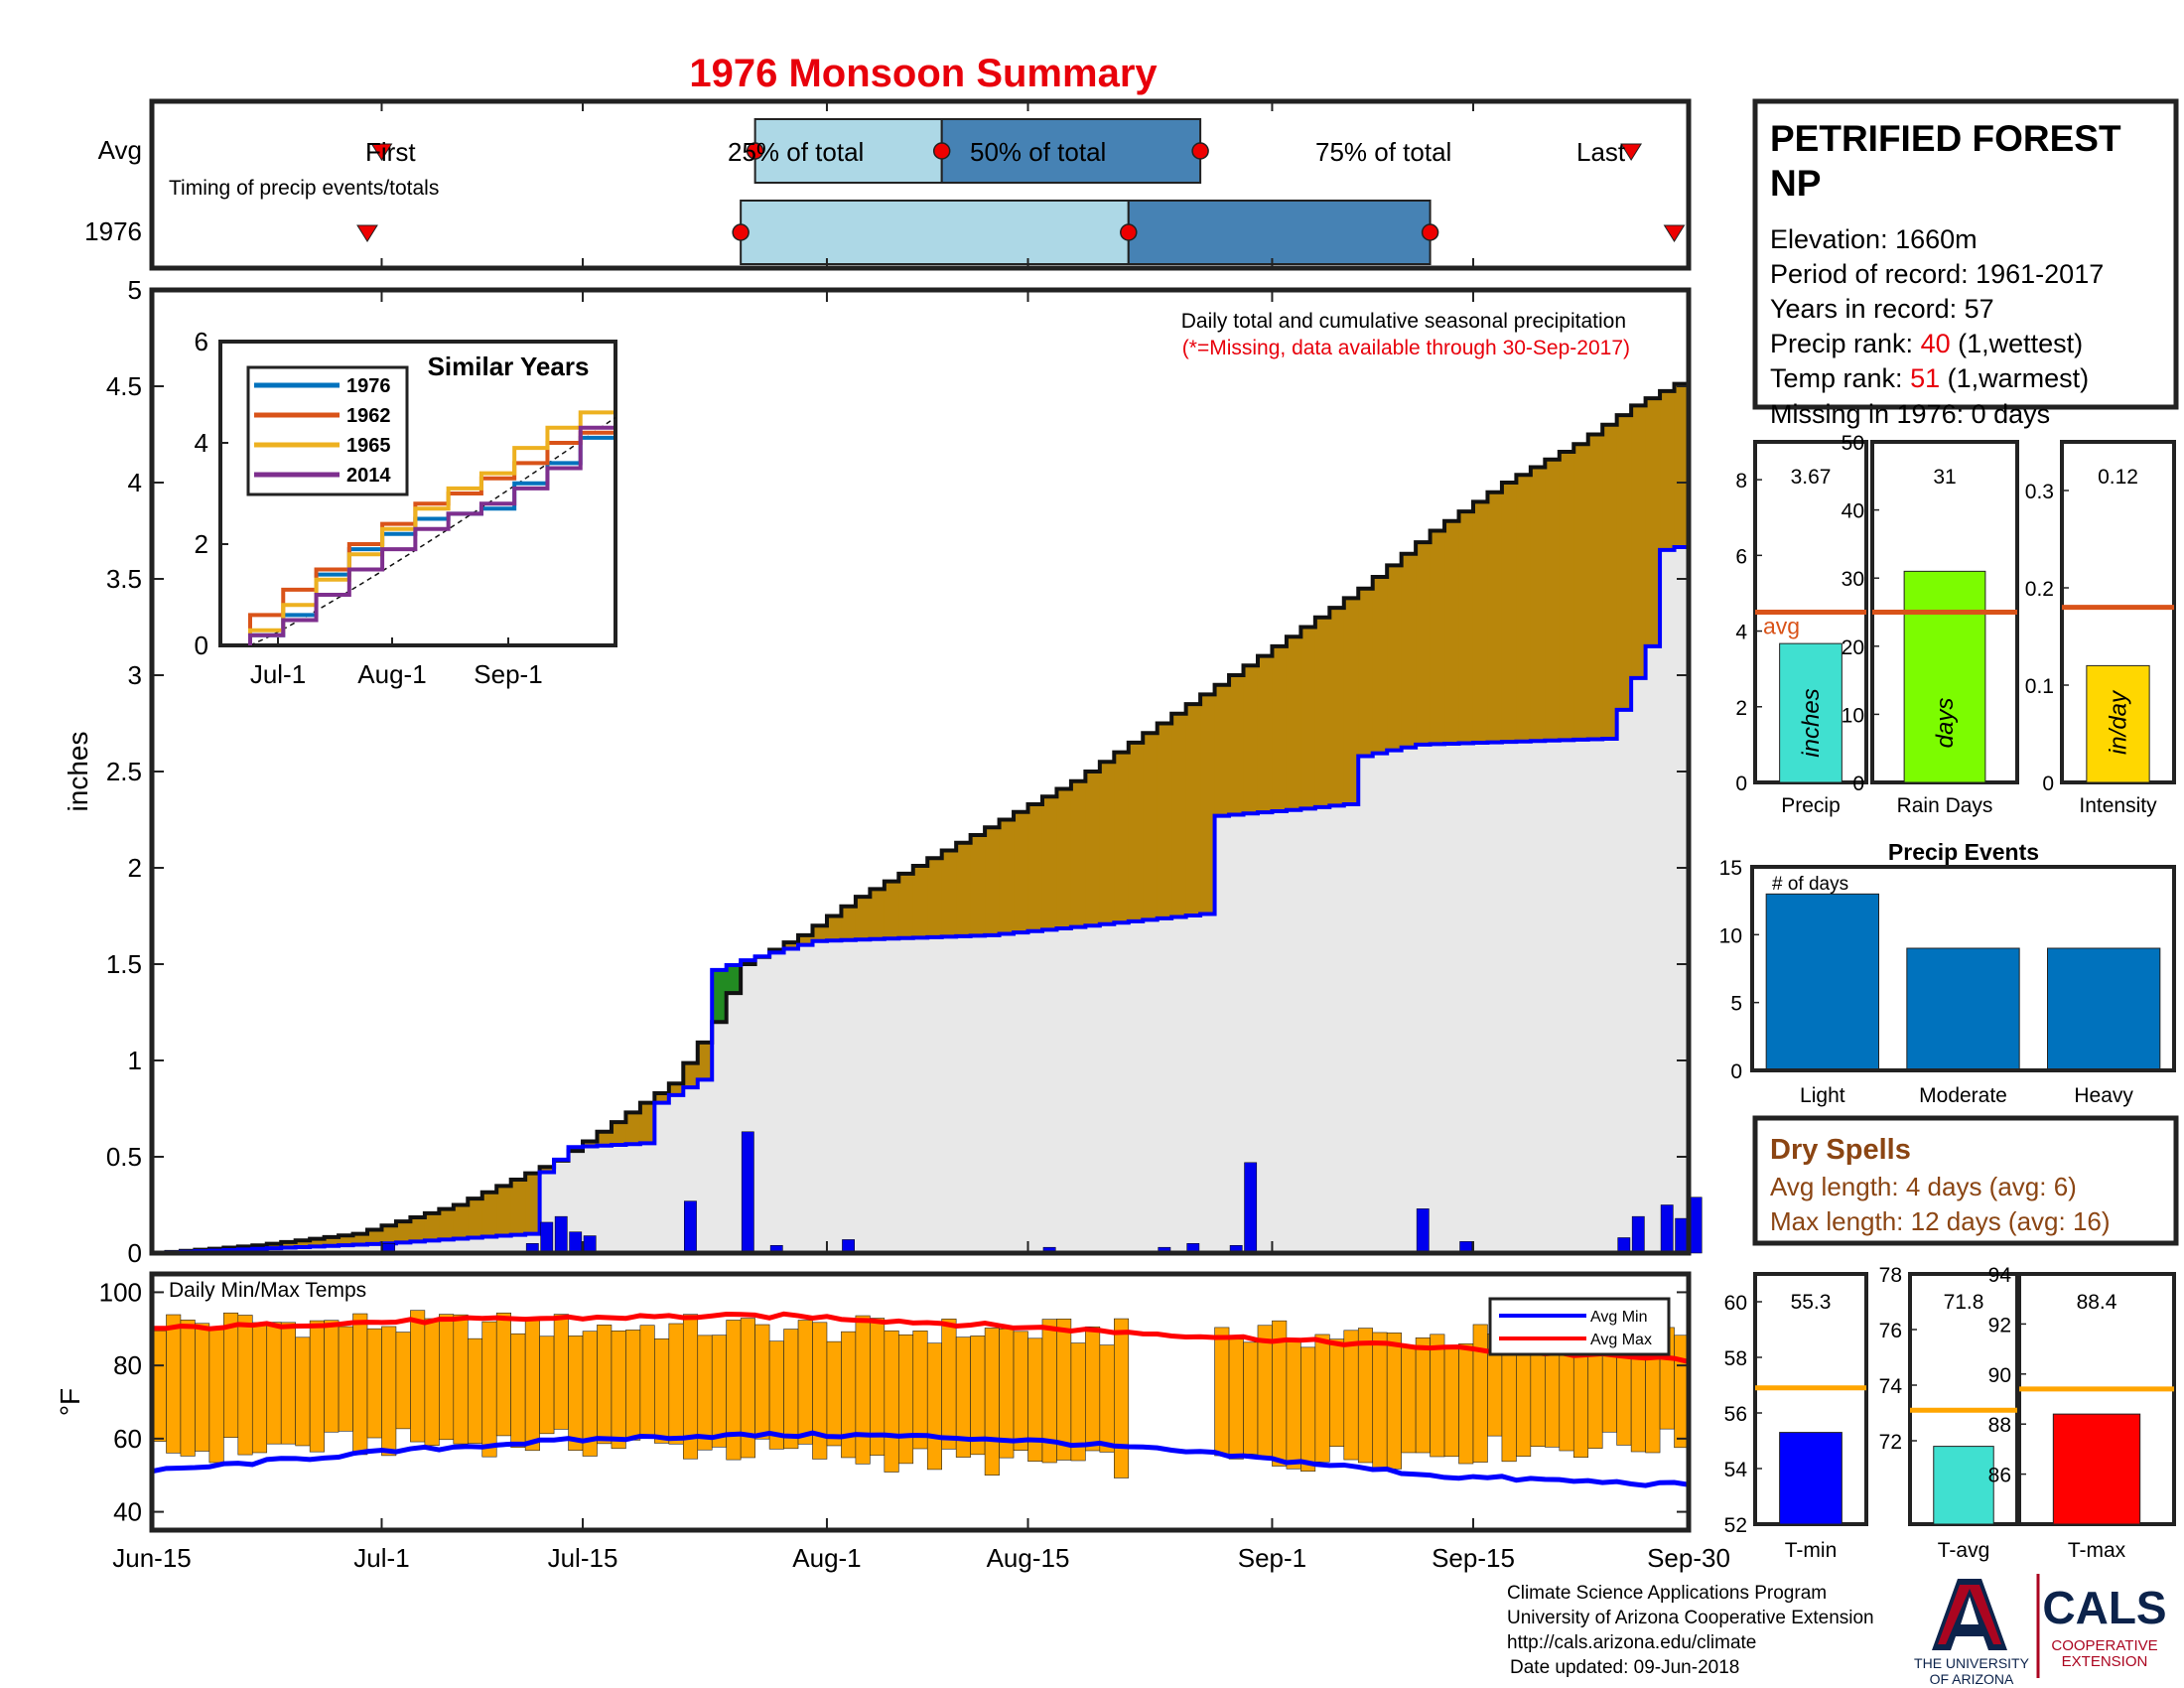  Describe the element at coordinates (390, 152) in the screenshot. I see `avg-first-label: First` at that location.